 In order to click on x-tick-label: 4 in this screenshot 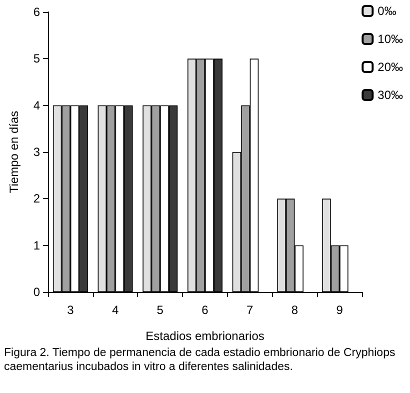, I will do `click(115, 310)`.